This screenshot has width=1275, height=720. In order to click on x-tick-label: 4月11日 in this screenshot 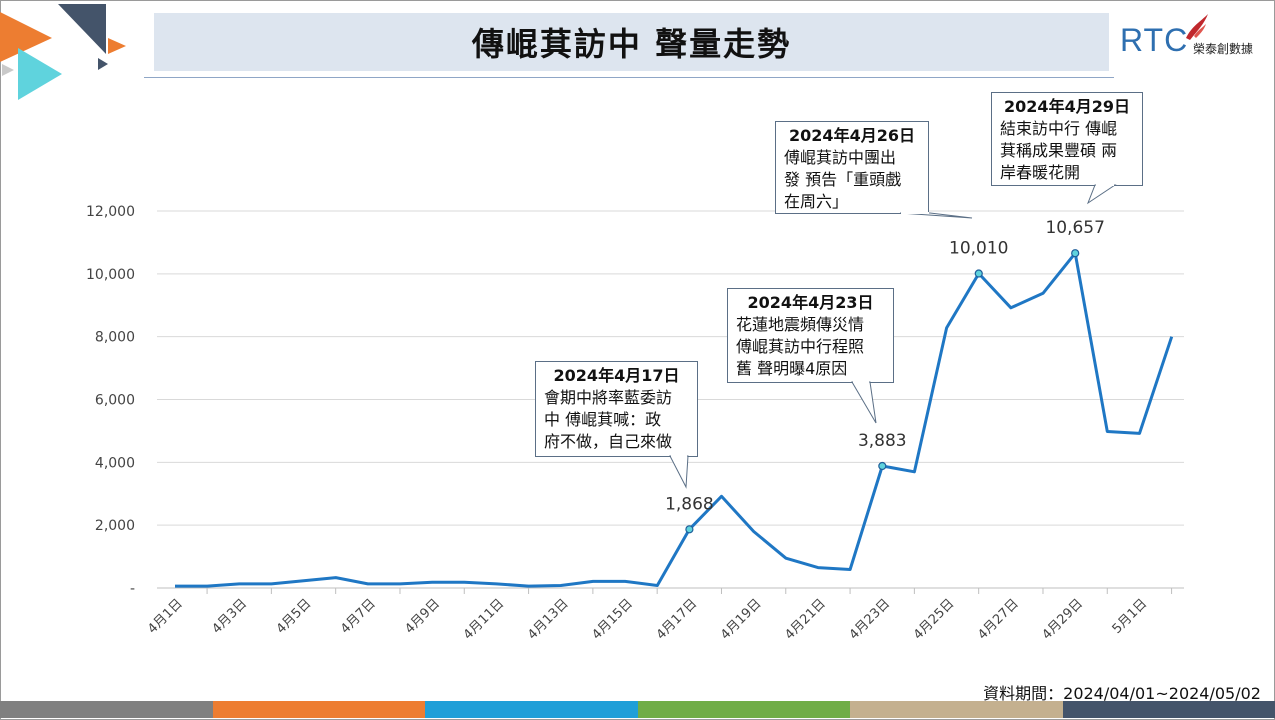, I will do `click(484, 619)`.